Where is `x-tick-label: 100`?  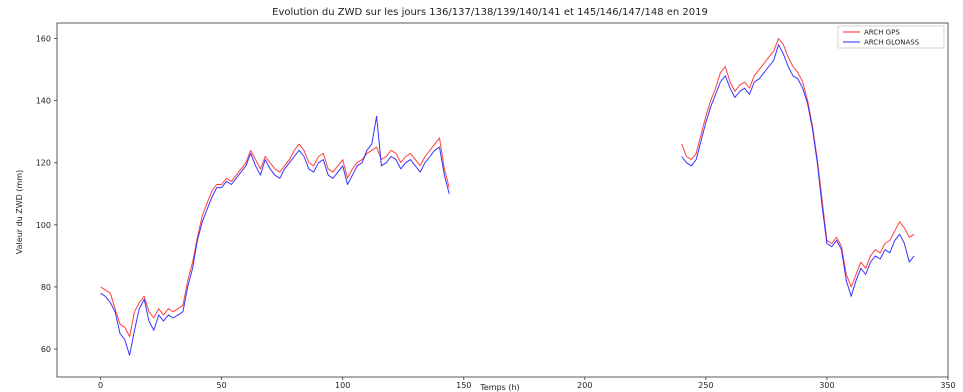 x-tick-label: 100 is located at coordinates (342, 385).